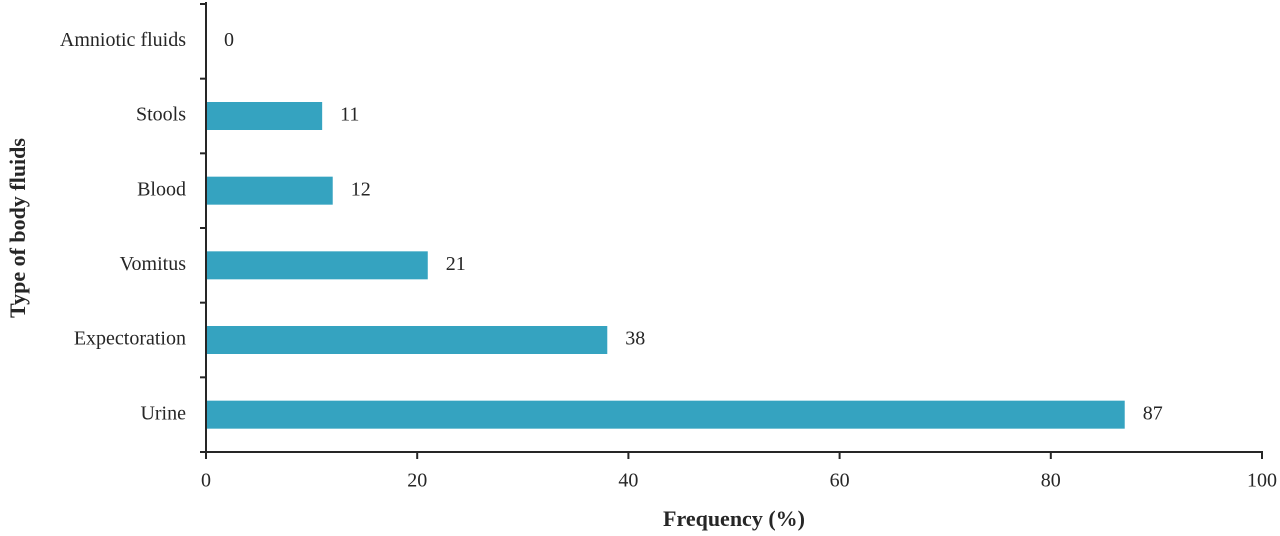 Image resolution: width=1280 pixels, height=536 pixels. Describe the element at coordinates (349, 115) in the screenshot. I see `data-label: 11` at that location.